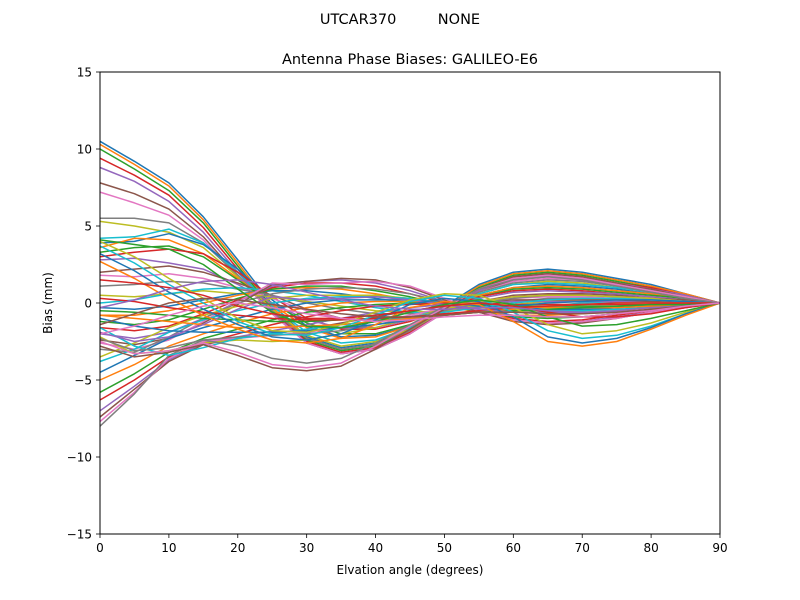  Describe the element at coordinates (88, 227) in the screenshot. I see `y-tick-label: 5` at that location.